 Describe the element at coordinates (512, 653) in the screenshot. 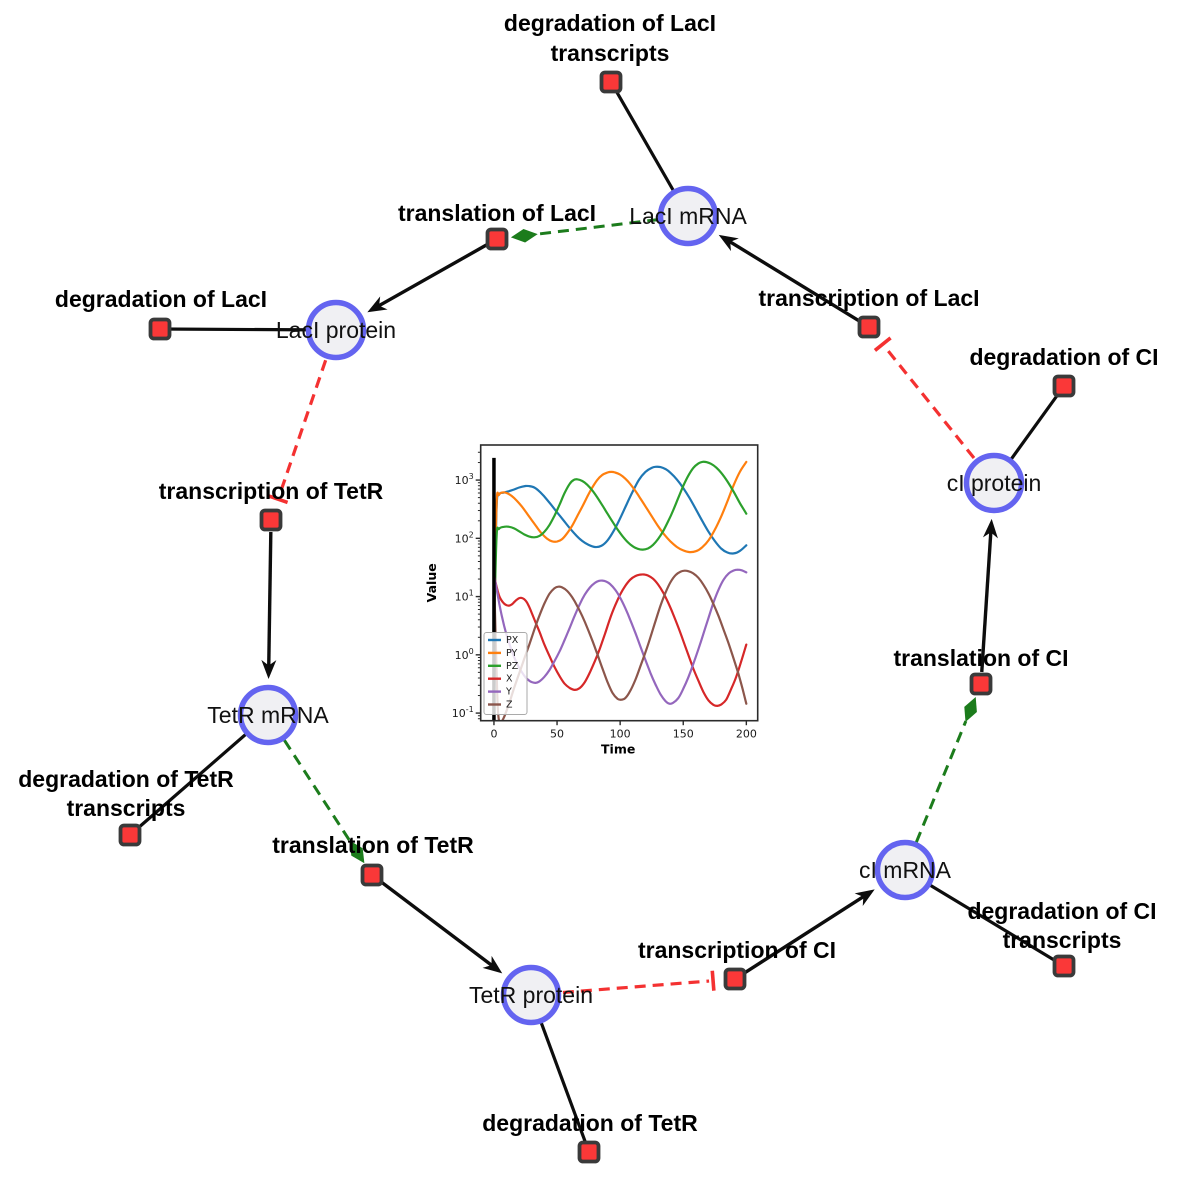

I see `legend-label-PY: PY` at that location.